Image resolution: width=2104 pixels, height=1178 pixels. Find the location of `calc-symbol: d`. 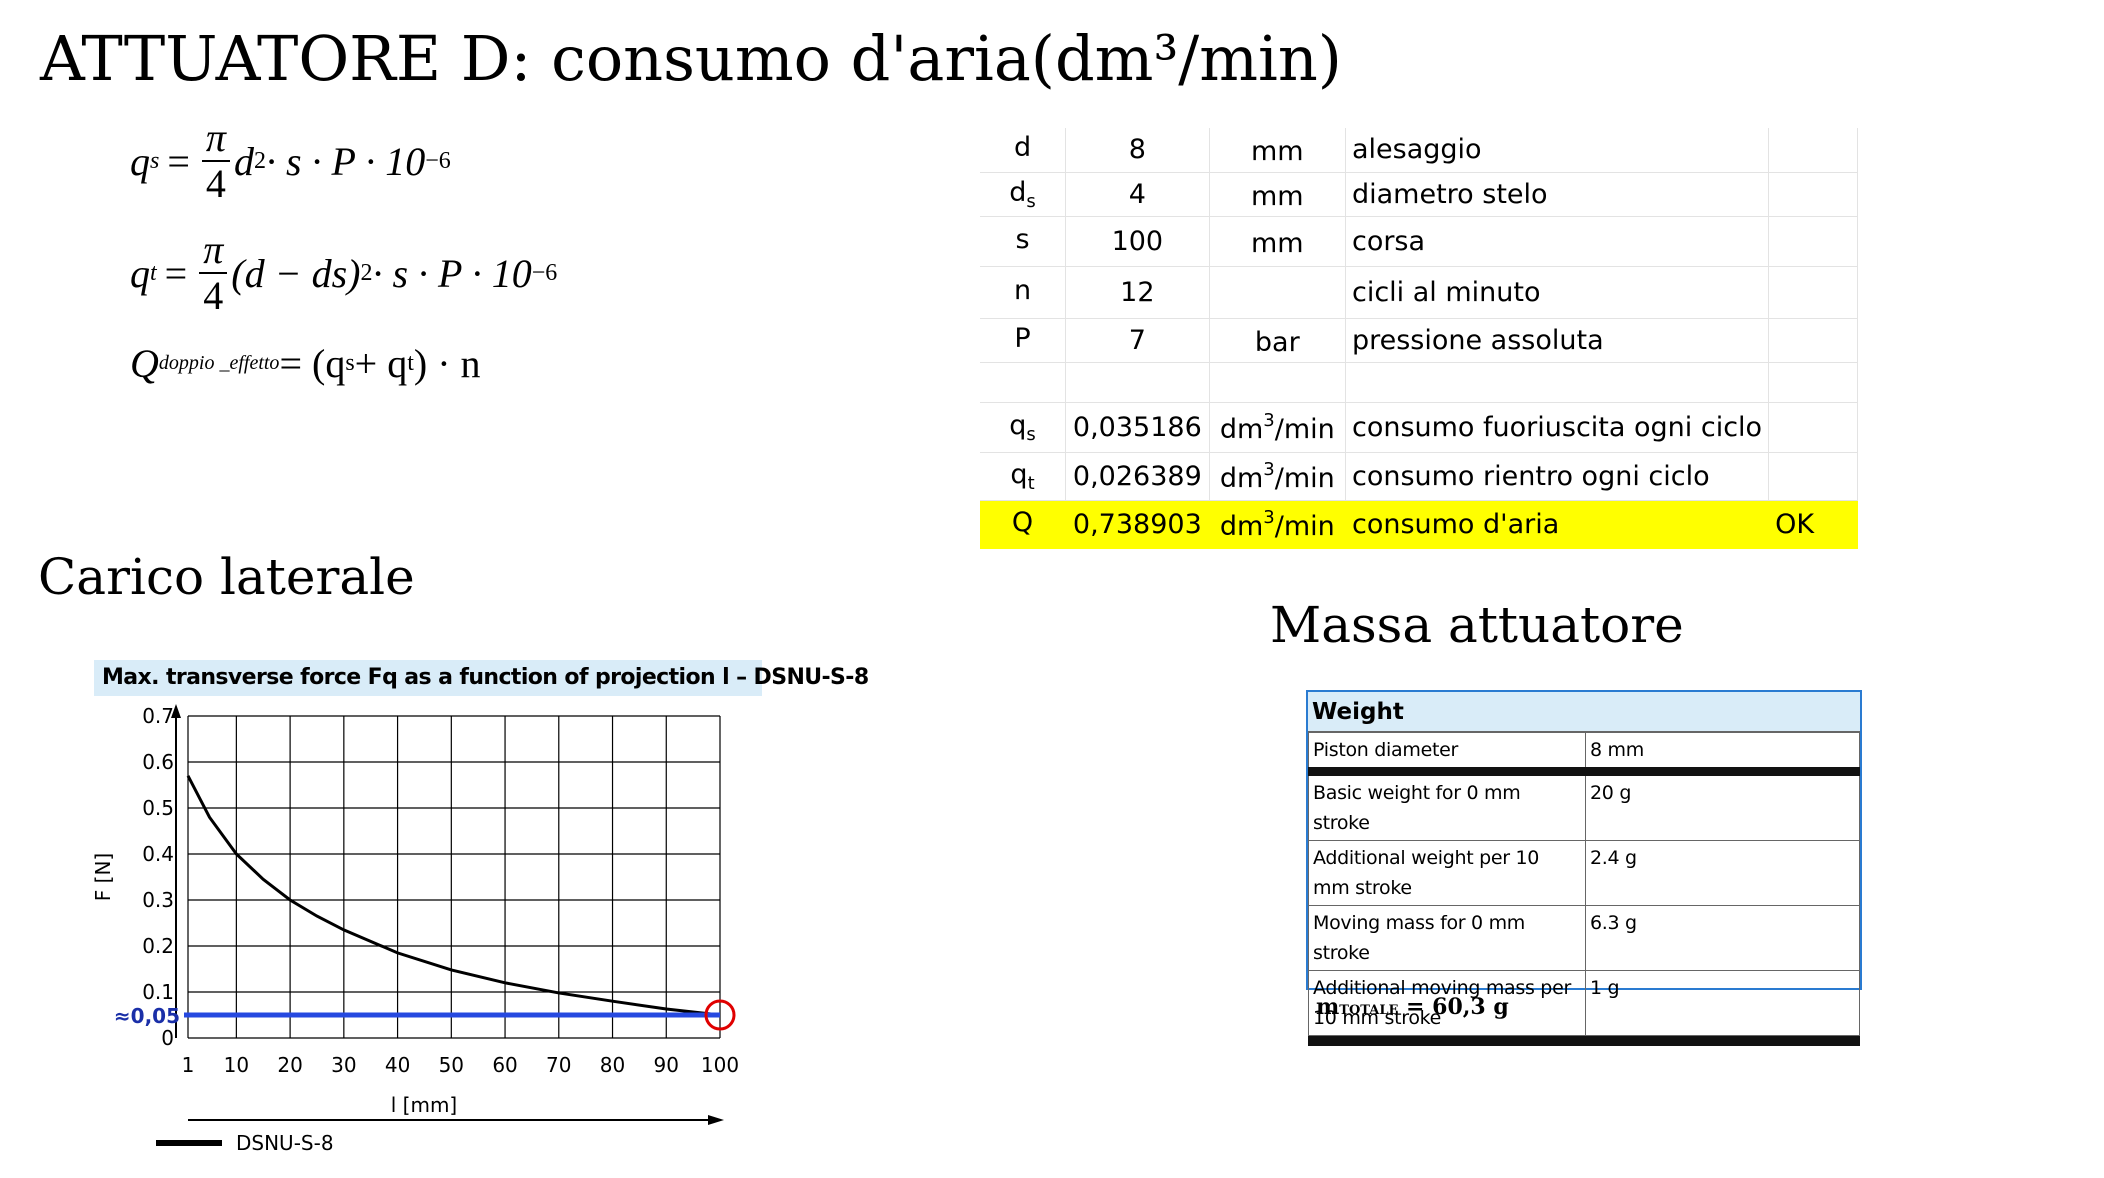

calc-symbol: d is located at coordinates (1023, 150).